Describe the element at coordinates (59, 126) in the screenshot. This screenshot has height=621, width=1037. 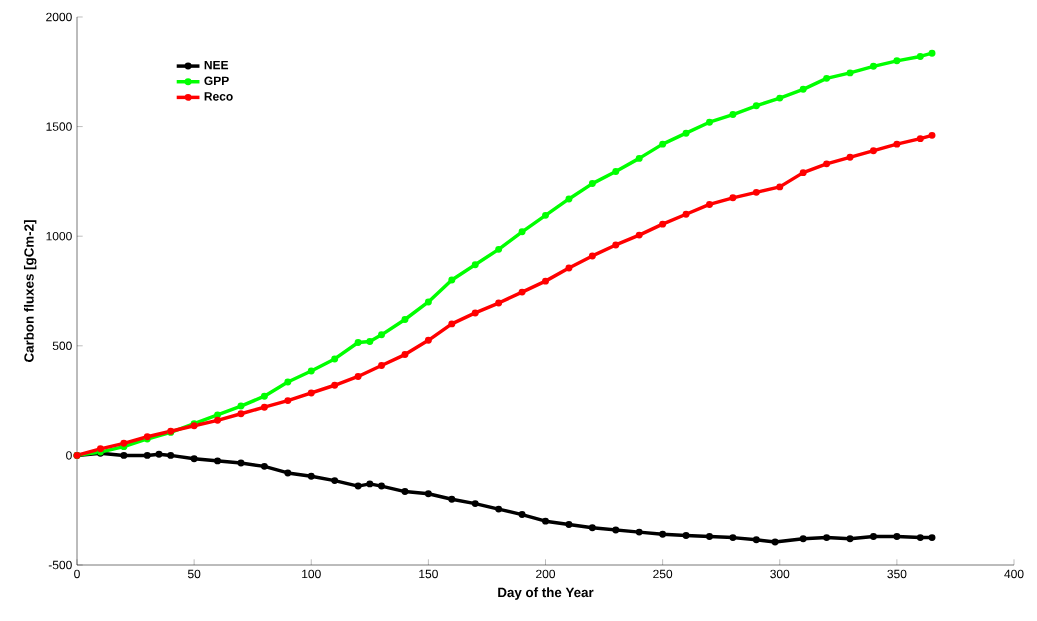
I see `y-tick-label: 1500` at that location.